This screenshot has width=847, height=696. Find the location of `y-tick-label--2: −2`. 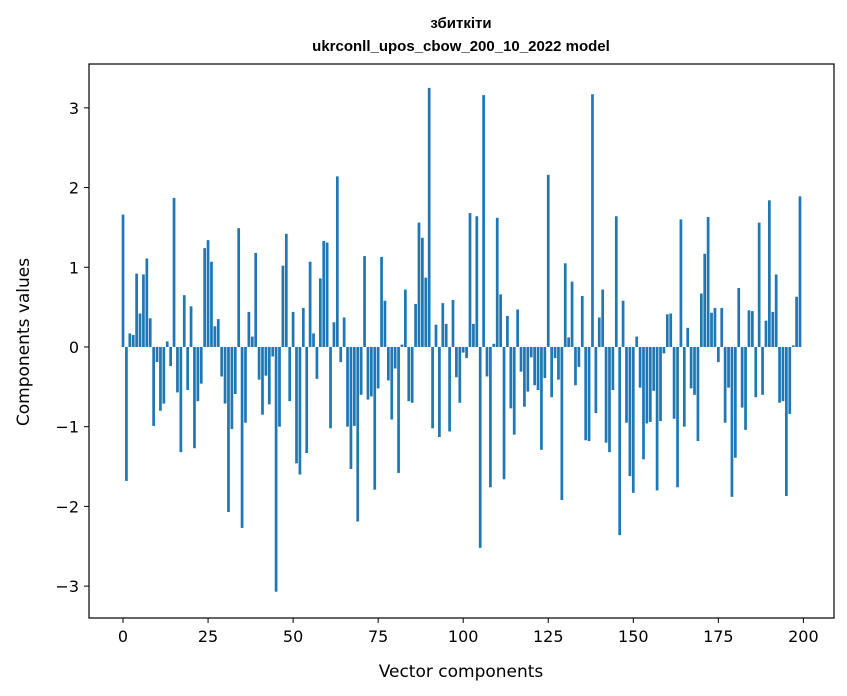

y-tick-label--2: −2 is located at coordinates (67, 506).